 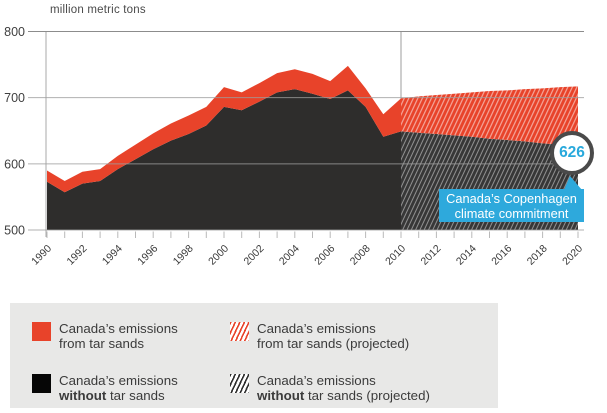 What do you see at coordinates (41, 331) in the screenshot?
I see `legend-swatch-tar-sands` at bounding box center [41, 331].